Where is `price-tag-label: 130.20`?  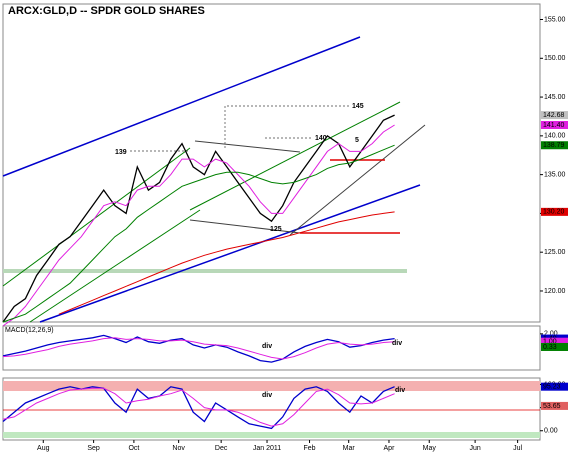
price-tag-label: 130.20 is located at coordinates (554, 212).